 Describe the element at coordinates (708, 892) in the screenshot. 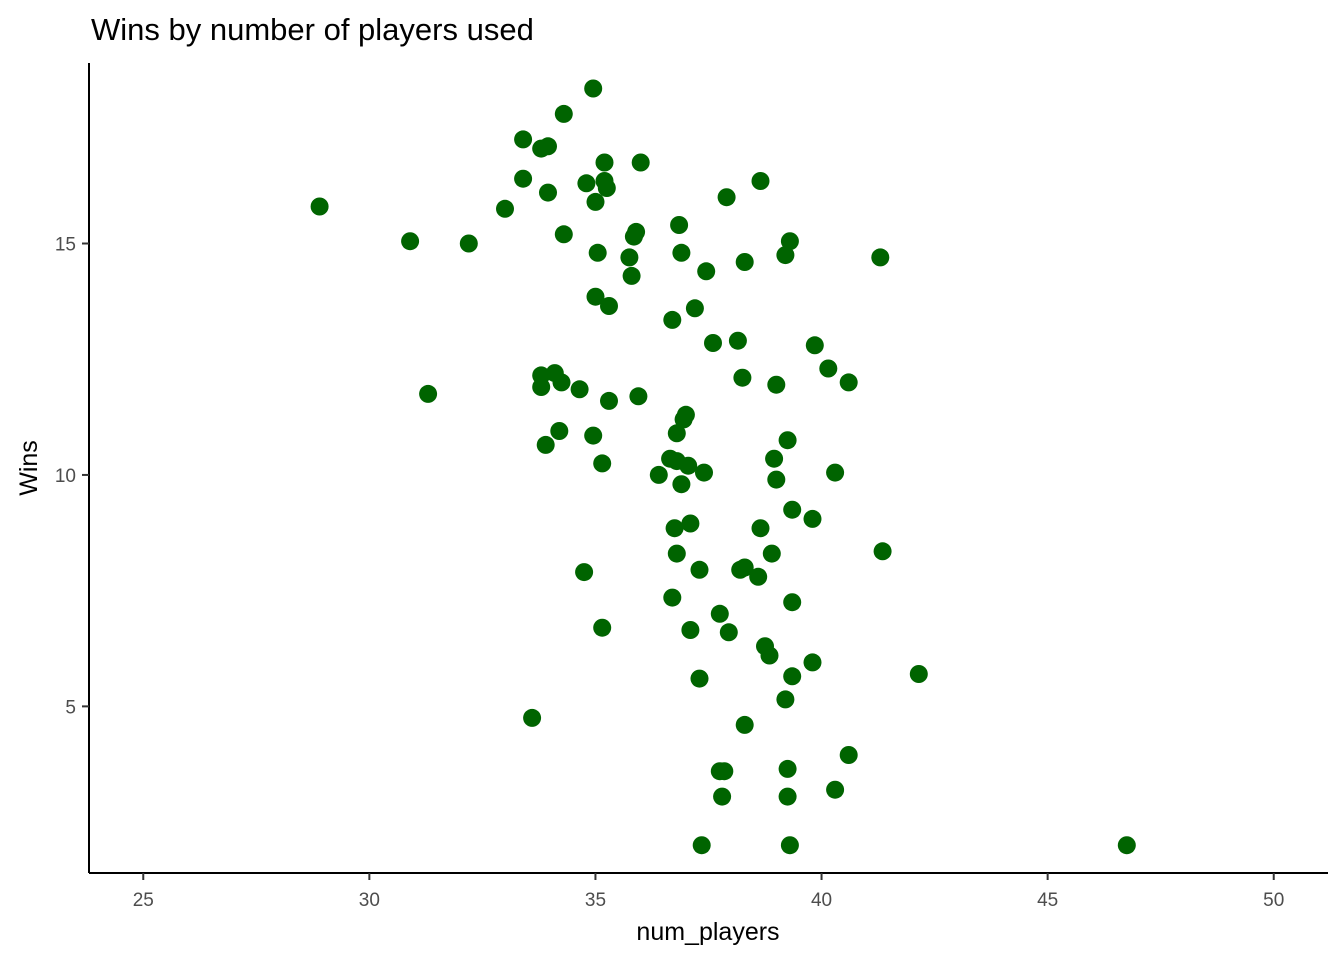

I see `x-axis-ticks: 25 30 35 40 45 50` at that location.